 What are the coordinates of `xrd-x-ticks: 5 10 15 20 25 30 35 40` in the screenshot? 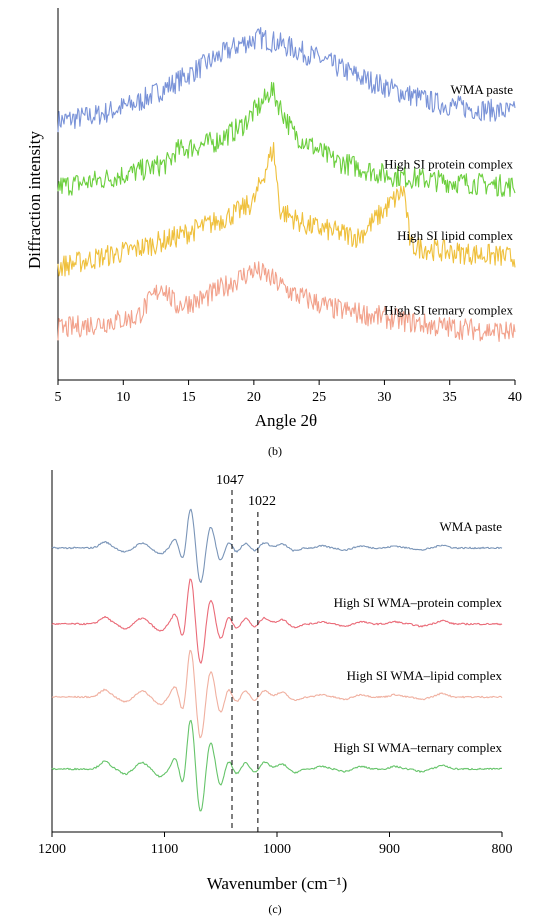 It's located at (288, 392).